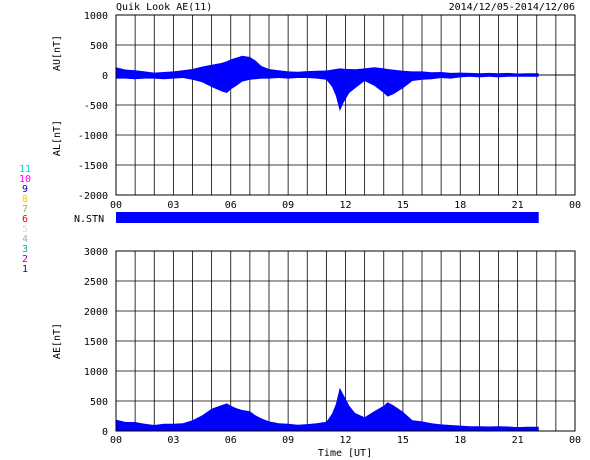  Describe the element at coordinates (327, 93) in the screenshot. I see `al-series-area` at that location.